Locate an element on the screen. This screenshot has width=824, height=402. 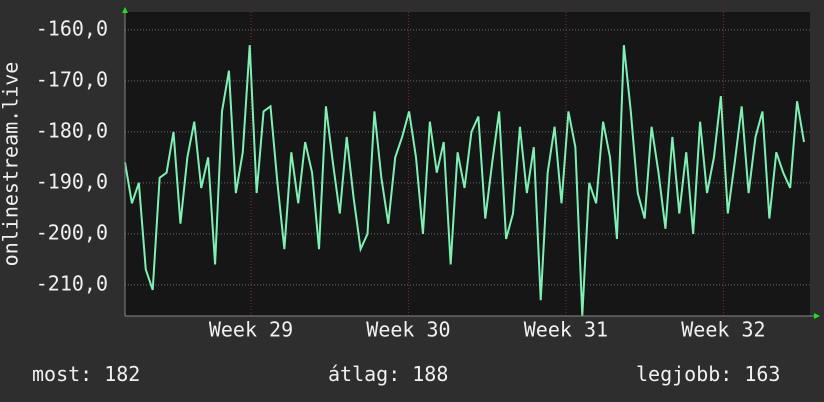
stats: most: 182 átlag: 188 legjobb: 163 is located at coordinates (406, 374).